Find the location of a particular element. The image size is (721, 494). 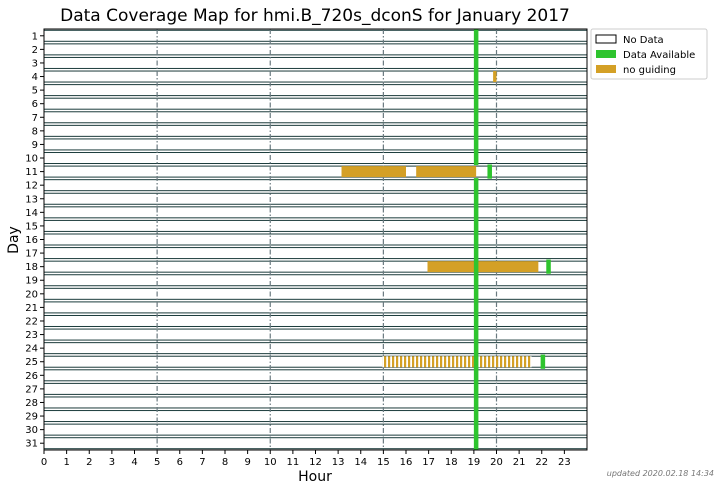

x-tick-label-0: 0 is located at coordinates (44, 462).